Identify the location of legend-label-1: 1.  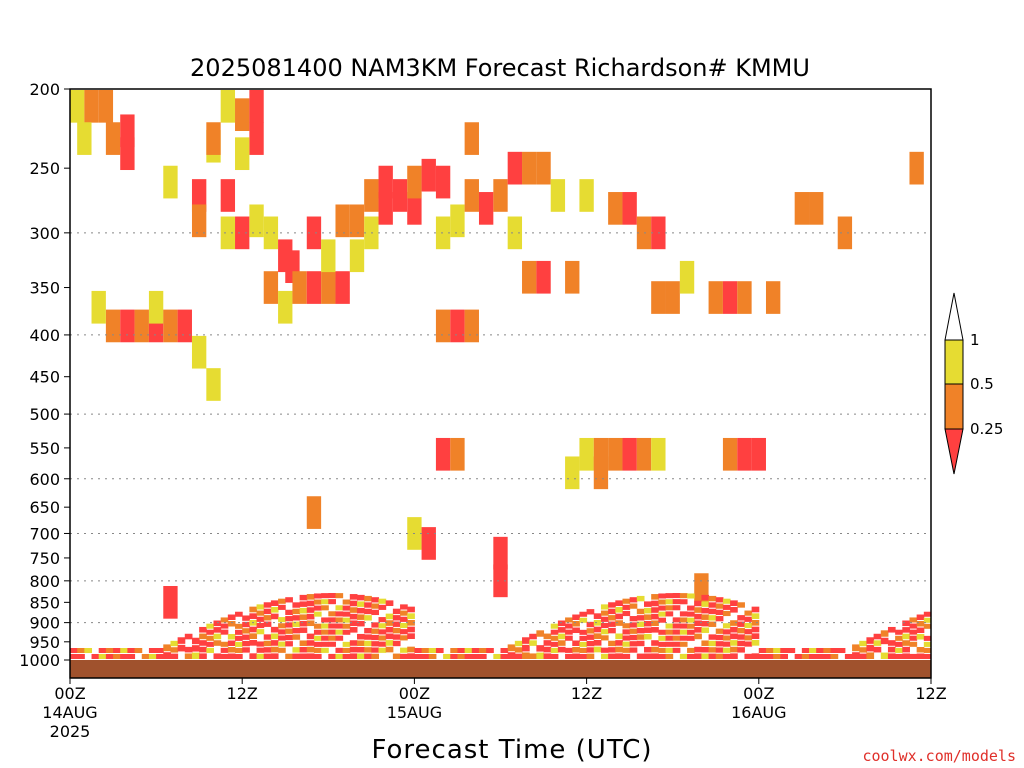
(975, 340).